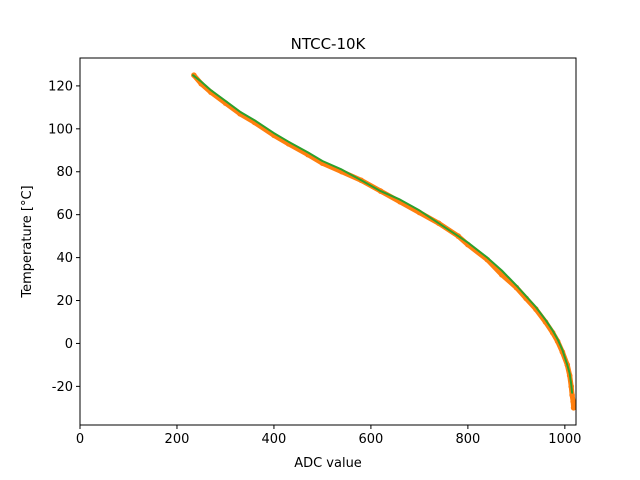 Image resolution: width=640 pixels, height=480 pixels. I want to click on y-tick-label-5: 80, so click(64, 172).